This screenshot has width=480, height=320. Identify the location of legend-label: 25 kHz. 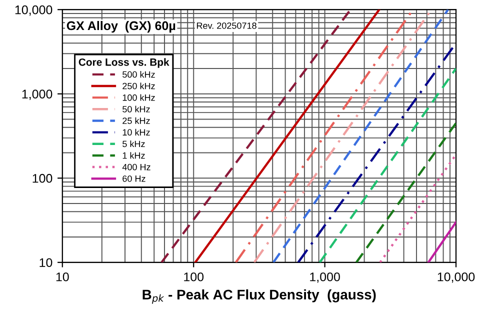
(136, 120).